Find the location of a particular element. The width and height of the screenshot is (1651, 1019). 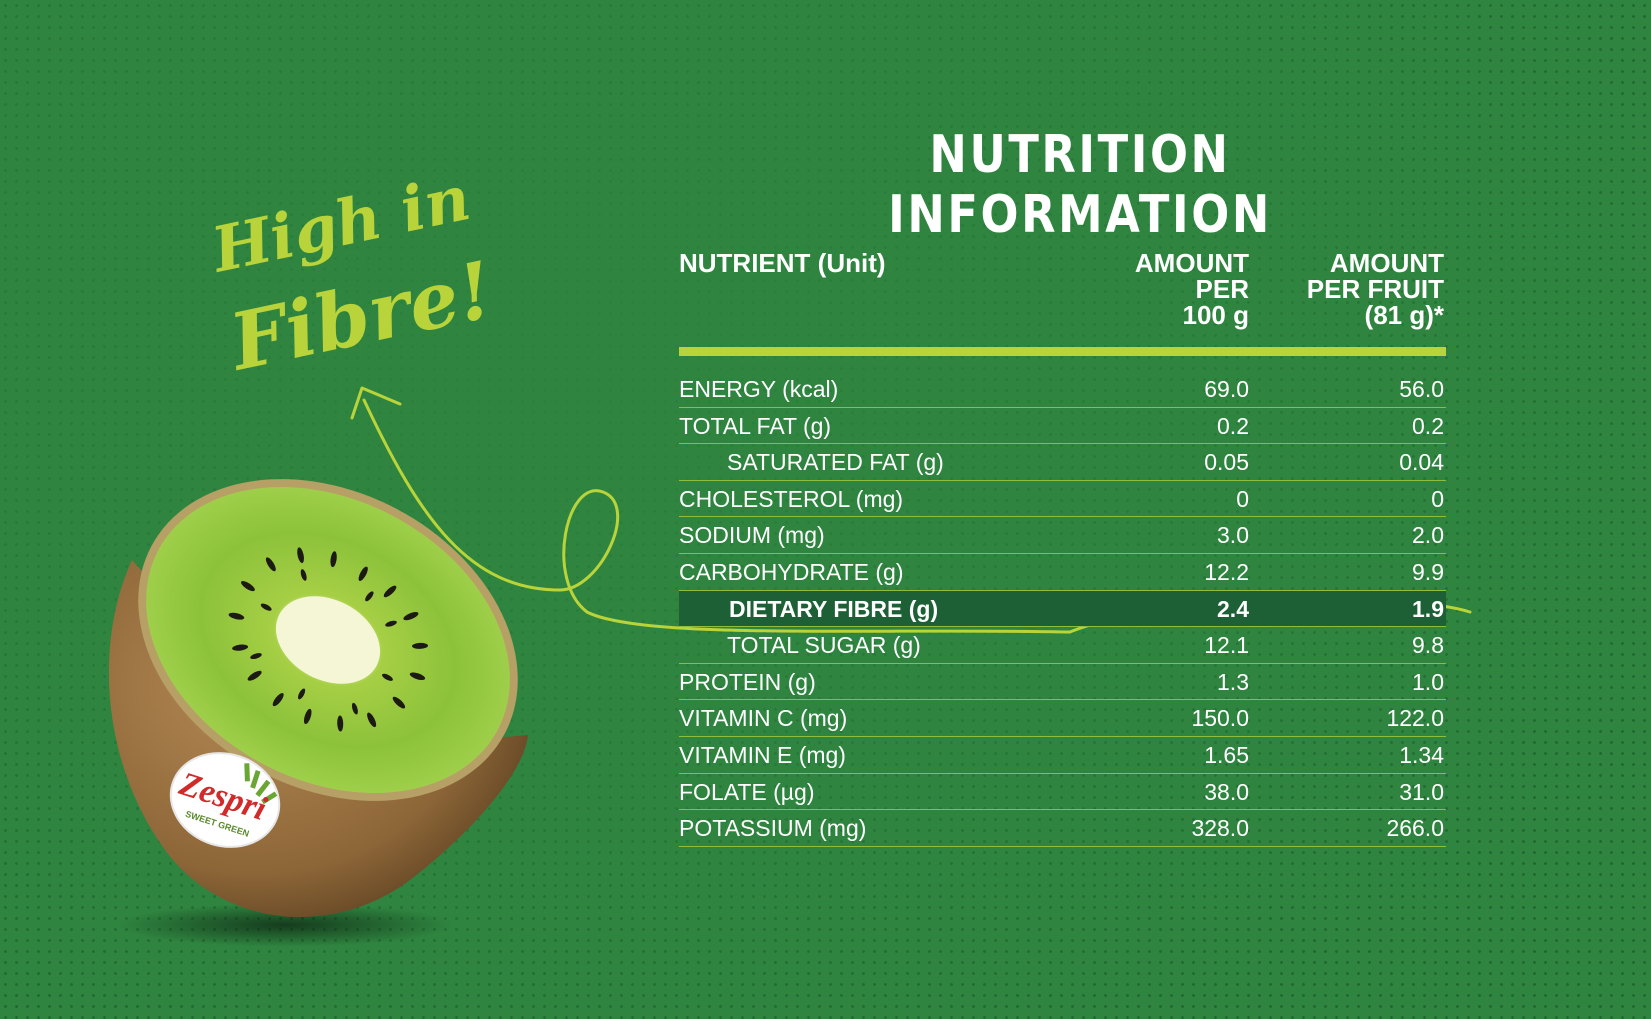

amount-per-fruit: 31.0 is located at coordinates (1421, 791).